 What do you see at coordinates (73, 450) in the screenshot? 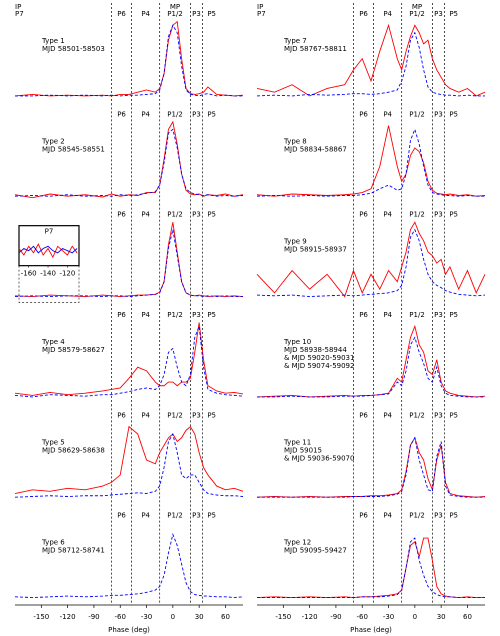
I see `panel-label: MJD 58629-58638` at bounding box center [73, 450].